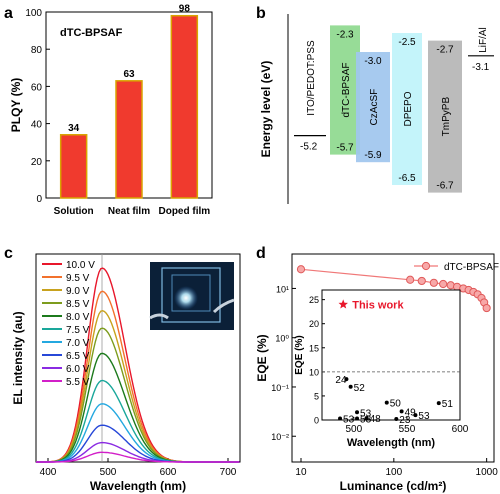  I want to click on b-homo-label: -6.7, so click(445, 186).